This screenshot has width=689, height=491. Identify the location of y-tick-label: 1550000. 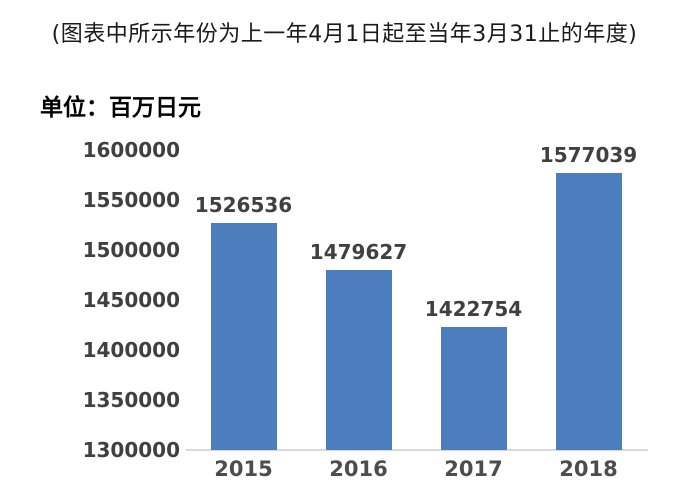
(131, 200).